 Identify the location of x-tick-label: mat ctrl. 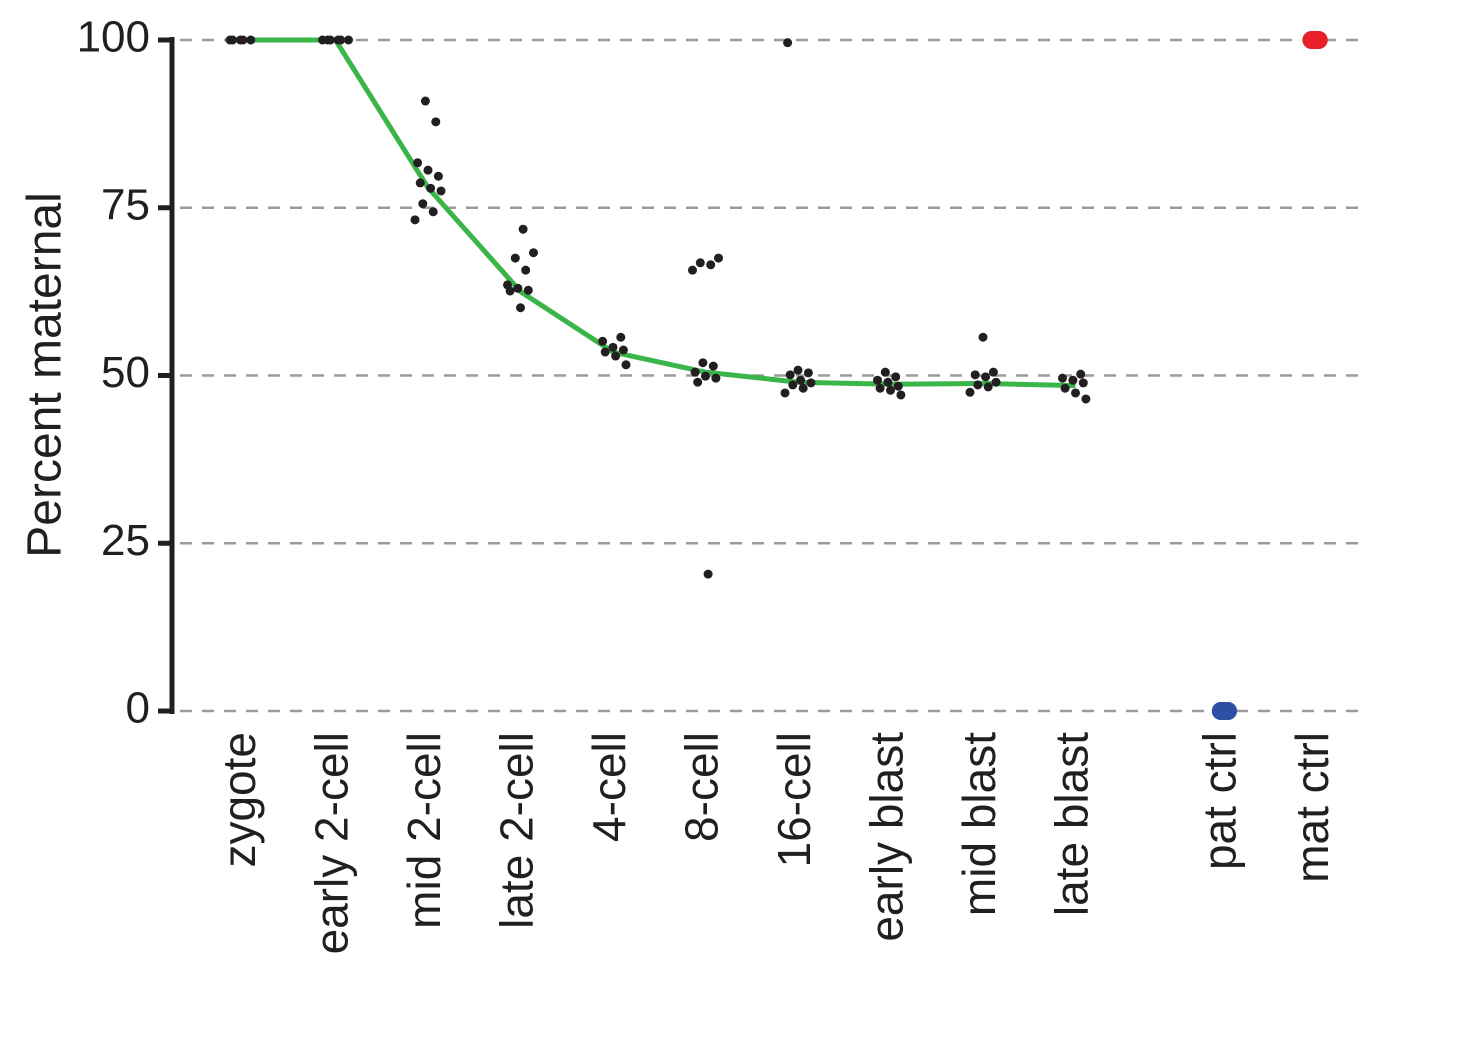
(1312, 807).